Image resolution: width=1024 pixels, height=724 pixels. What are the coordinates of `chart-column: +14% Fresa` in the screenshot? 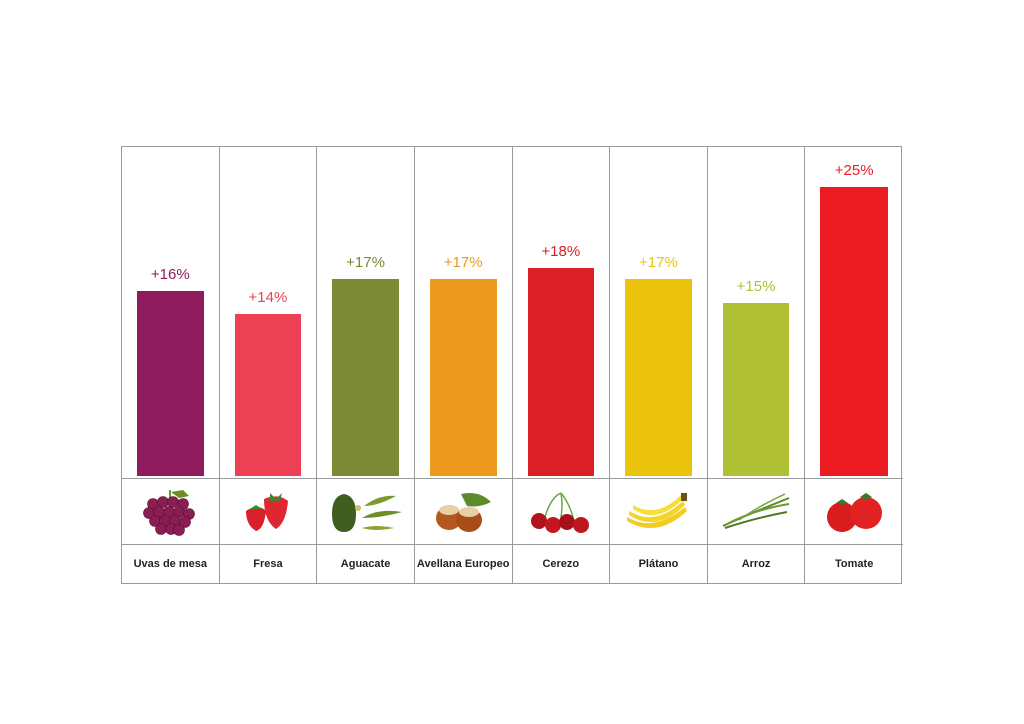 It's located at (268, 365).